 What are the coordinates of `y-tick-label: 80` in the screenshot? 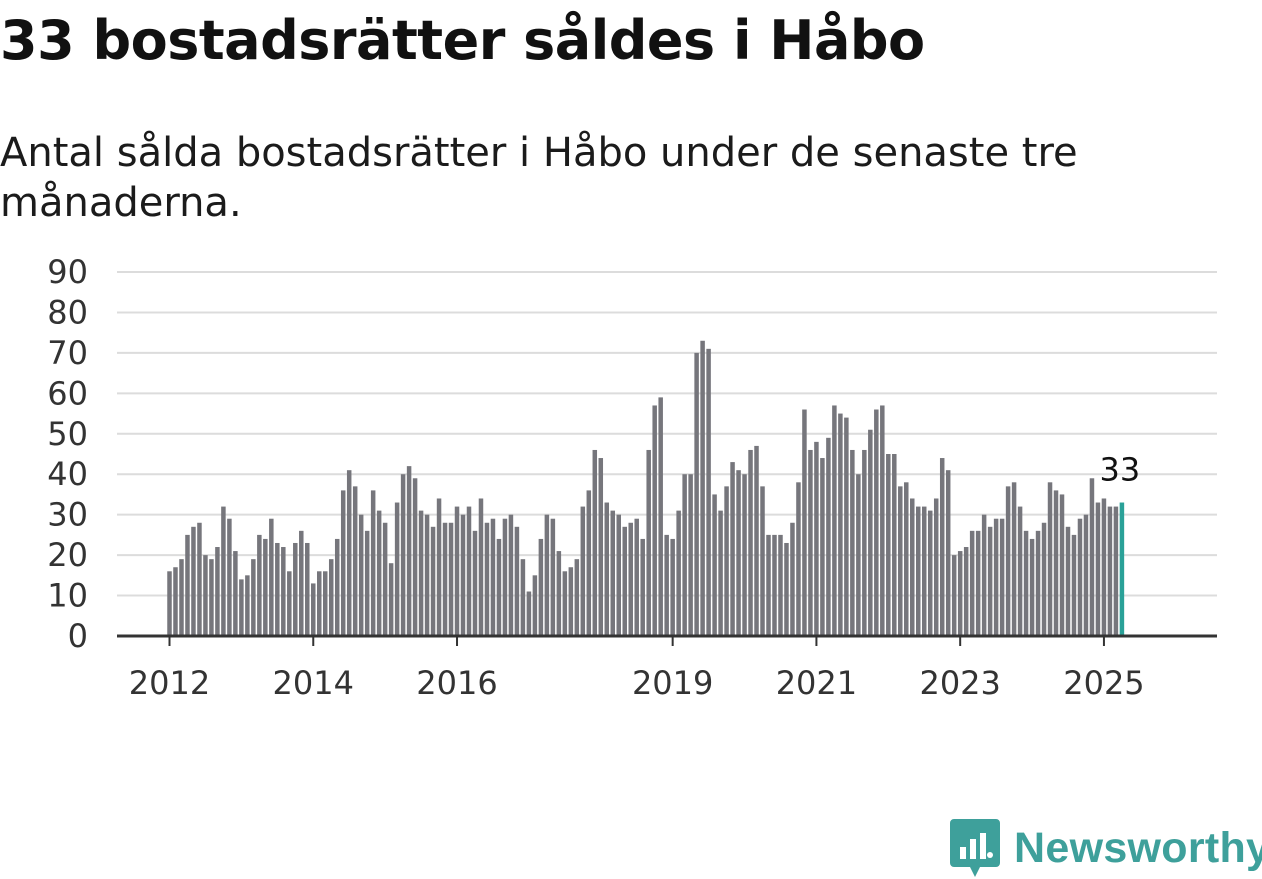 It's located at (67, 312).